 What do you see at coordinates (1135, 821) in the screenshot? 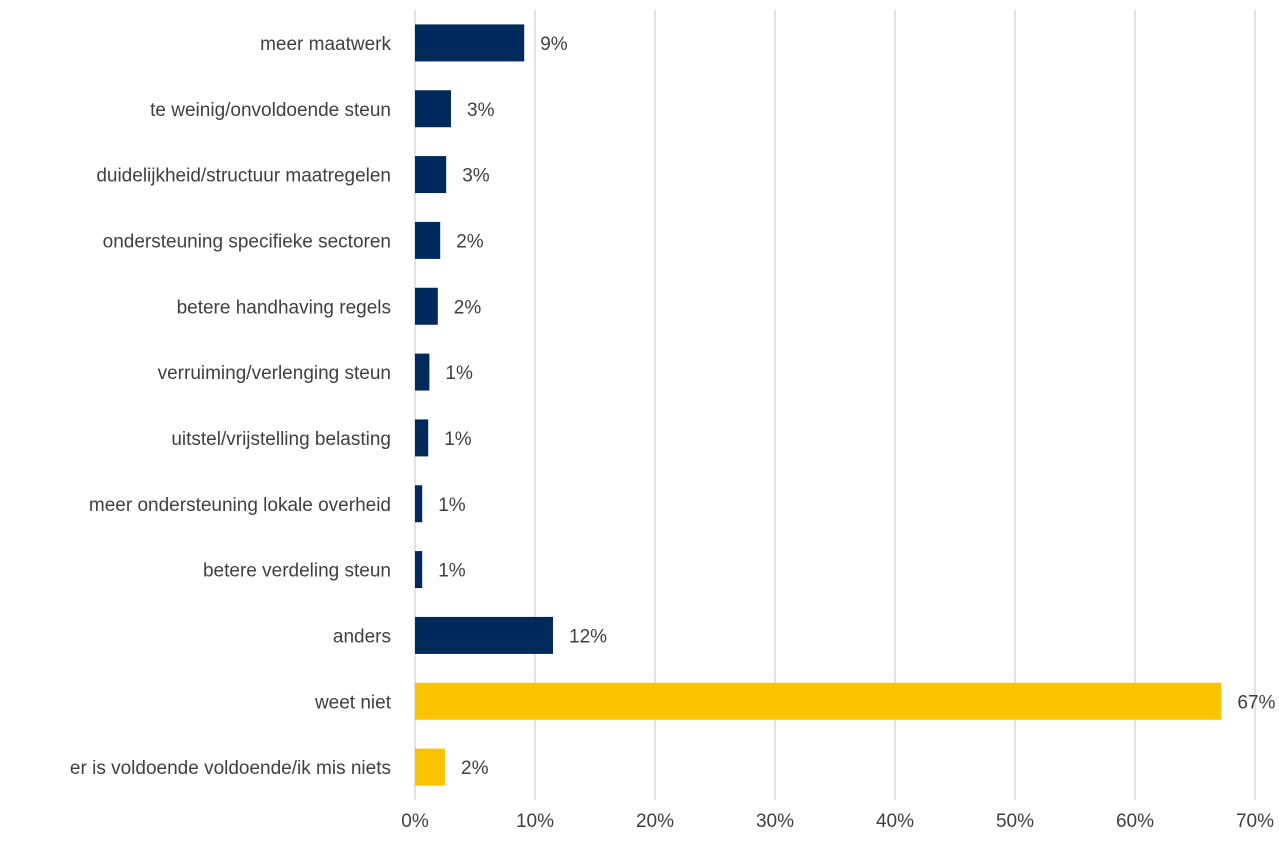
I see `x-tick-label: 60%` at bounding box center [1135, 821].